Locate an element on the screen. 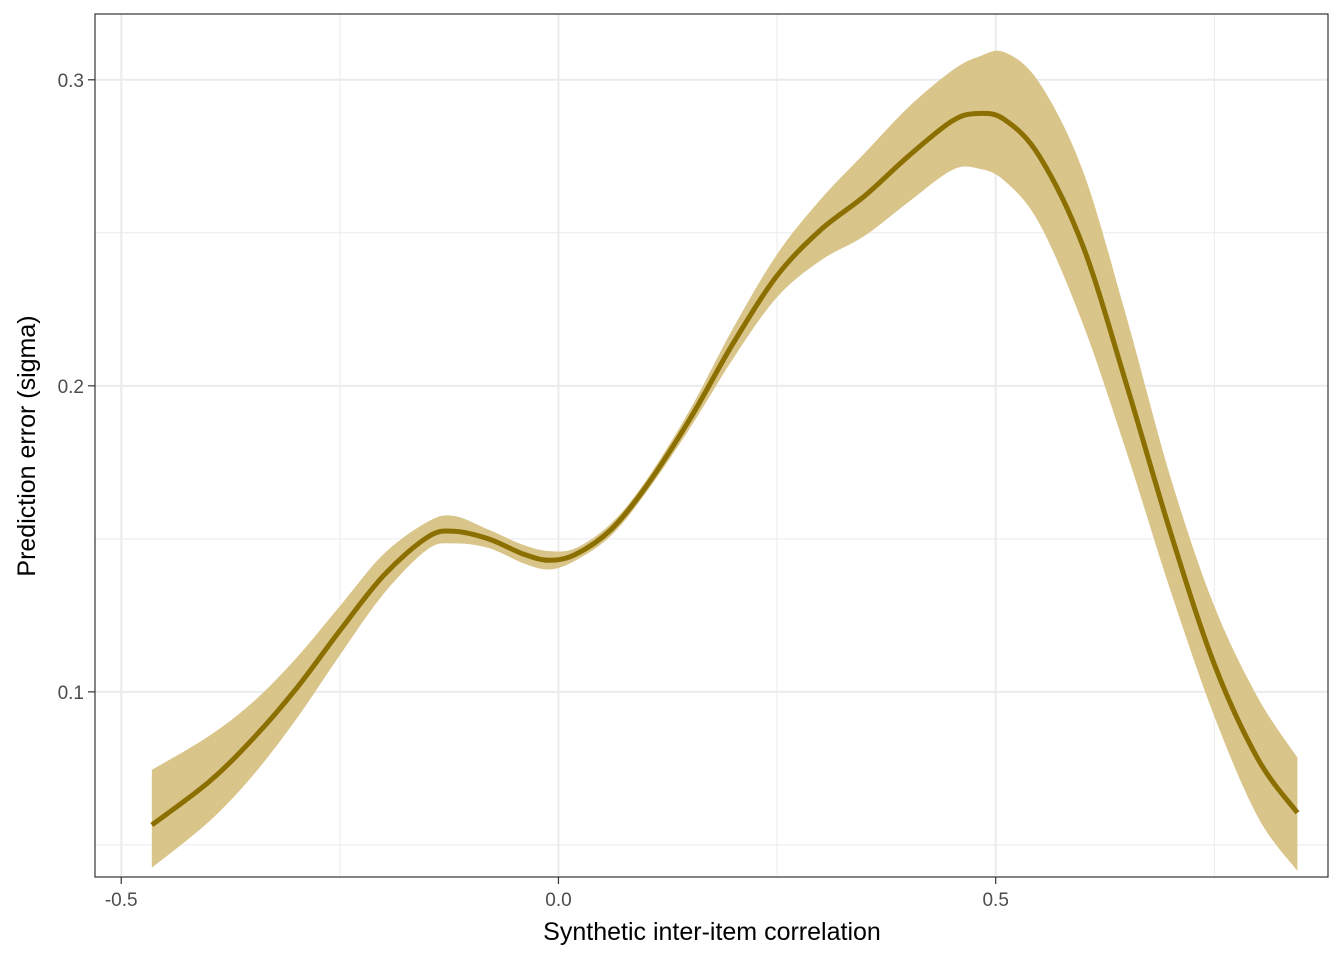 This screenshot has height=960, width=1344. y-tick-label: 0.2 is located at coordinates (71, 387).